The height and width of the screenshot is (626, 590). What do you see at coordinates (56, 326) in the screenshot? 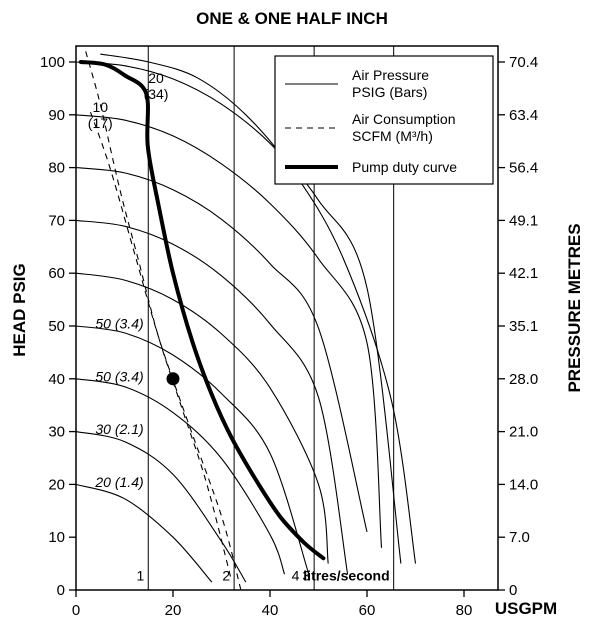
I see `y-tick-label: 50` at bounding box center [56, 326].